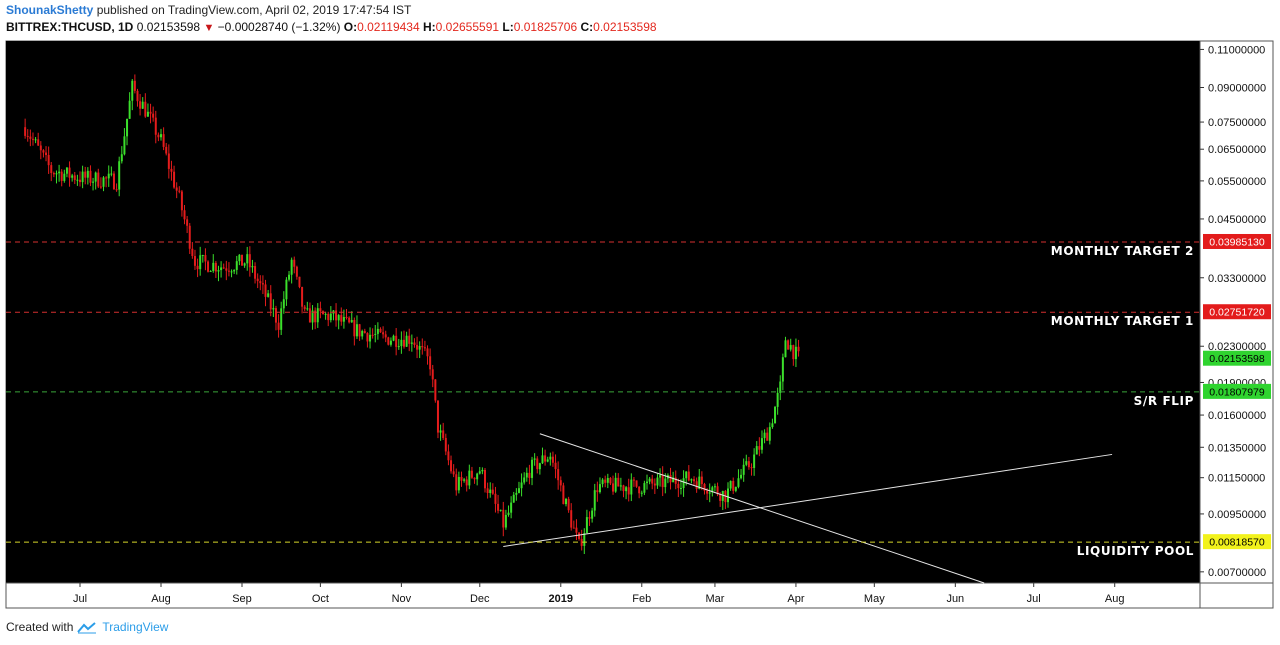 This screenshot has width=1280, height=645. What do you see at coordinates (135, 627) in the screenshot?
I see `tradingview-link: TradingView` at bounding box center [135, 627].